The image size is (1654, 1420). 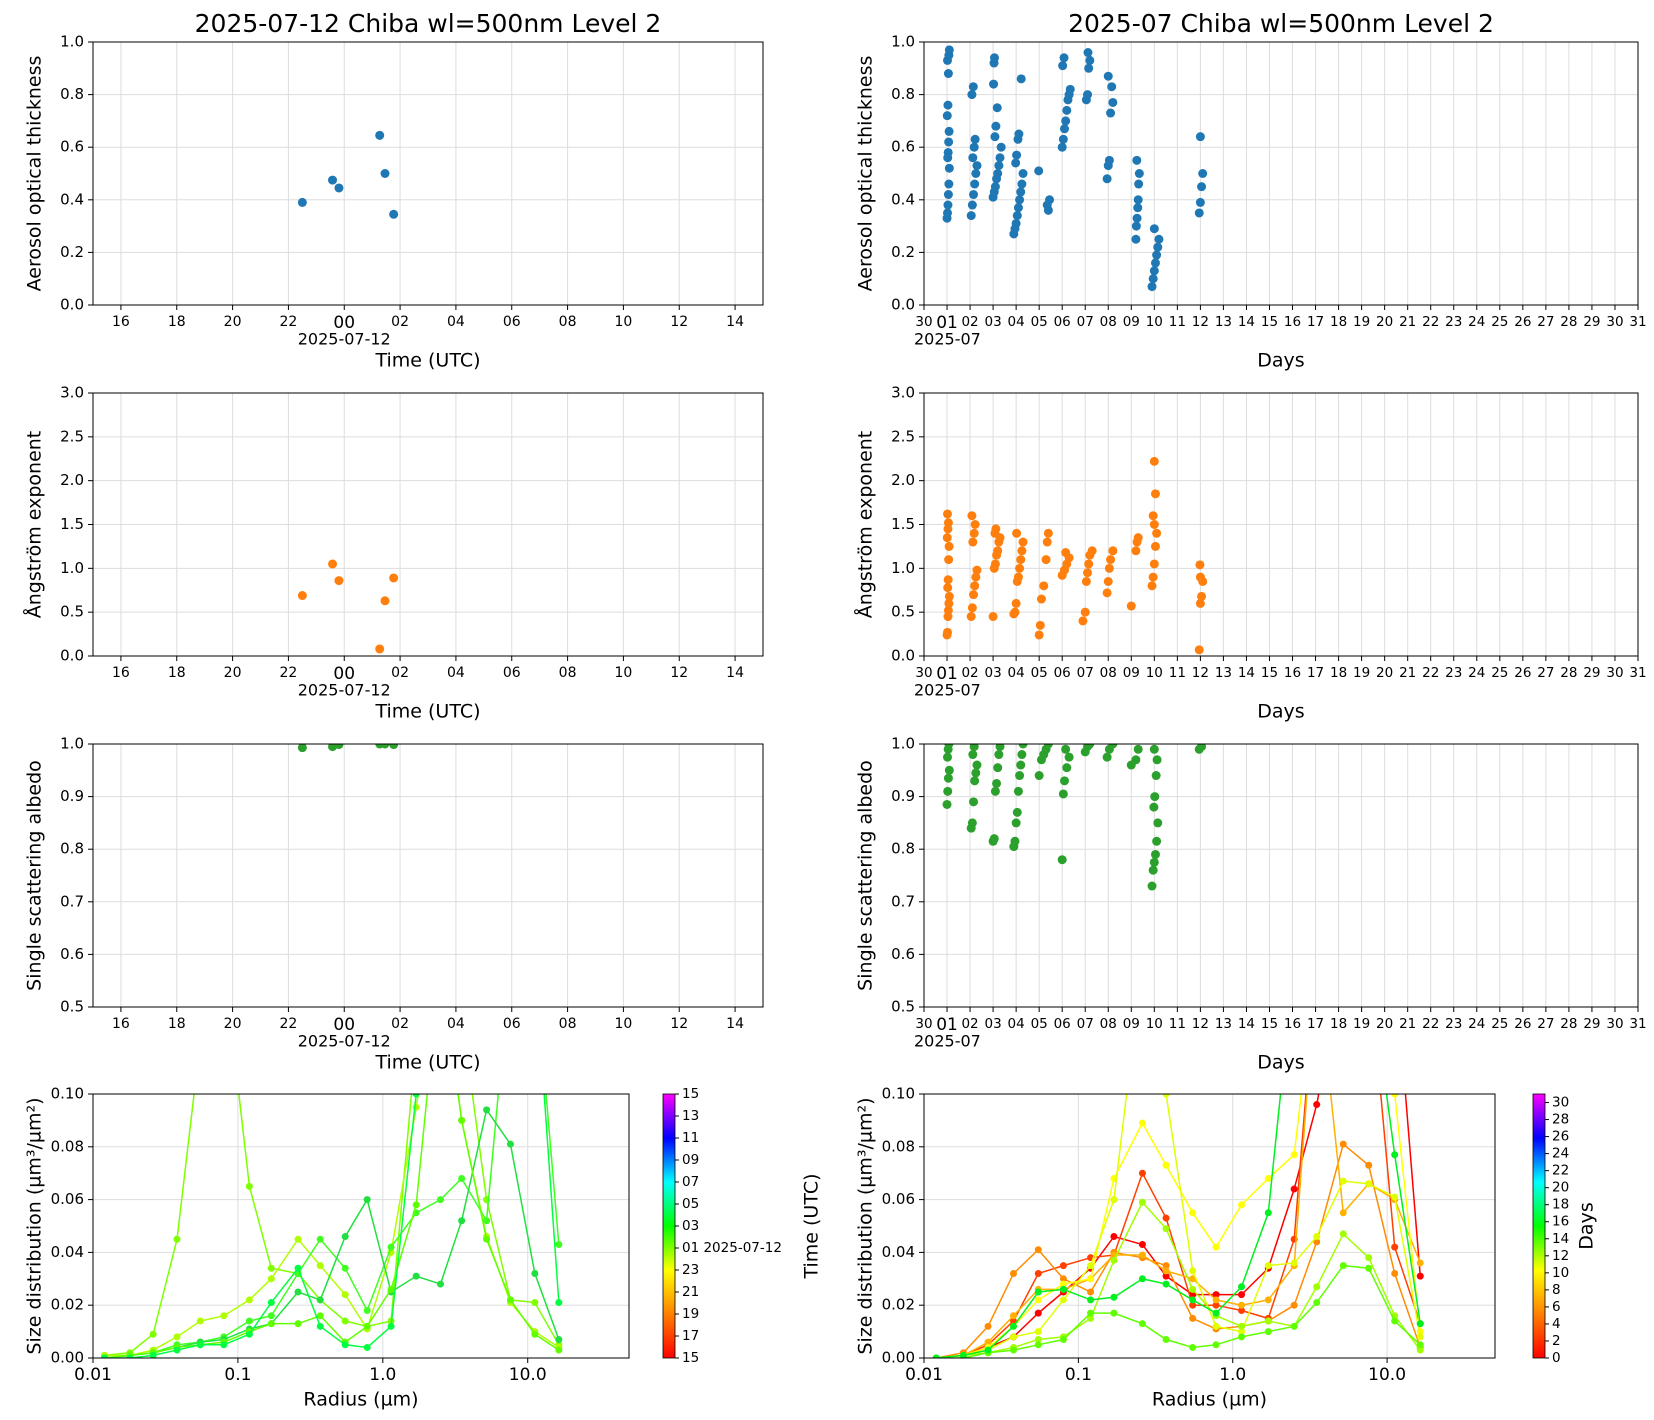 I want to click on colorbar-tick-label: 21, so click(x=690, y=1292).